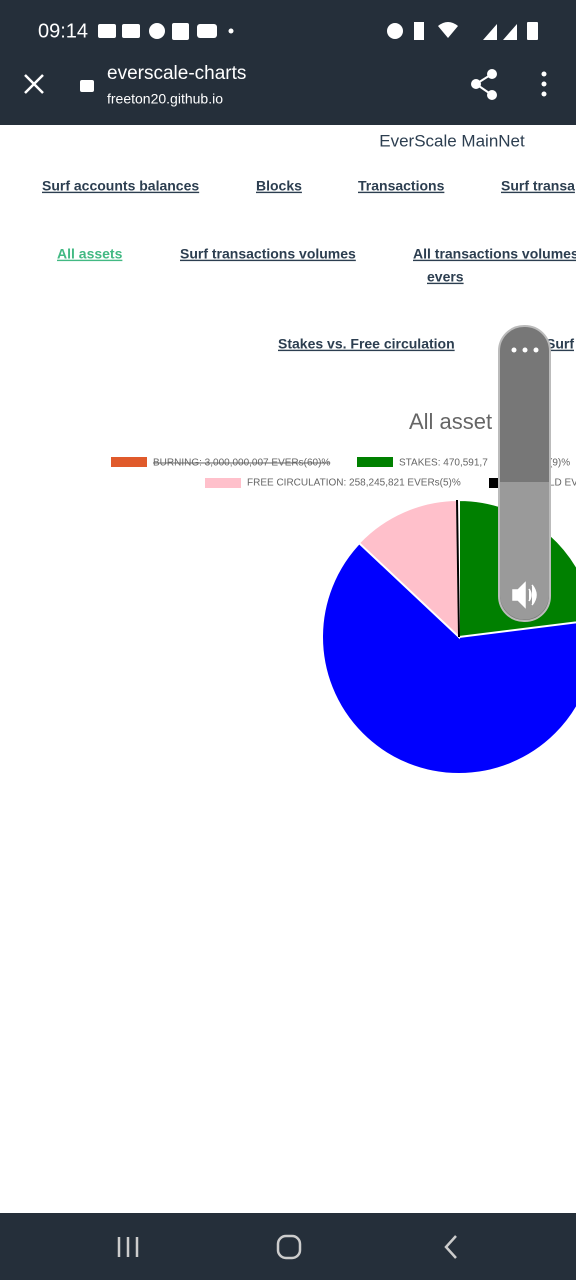 Image resolution: width=576 pixels, height=1280 pixels. What do you see at coordinates (445, 277) in the screenshot?
I see `nav-link: evers` at bounding box center [445, 277].